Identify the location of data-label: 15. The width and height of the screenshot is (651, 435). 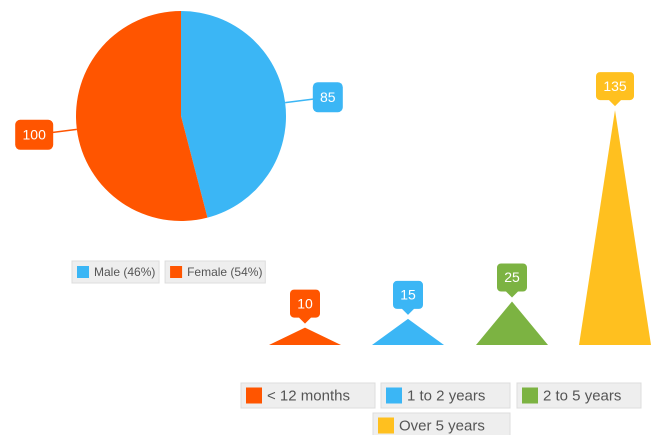
(408, 295).